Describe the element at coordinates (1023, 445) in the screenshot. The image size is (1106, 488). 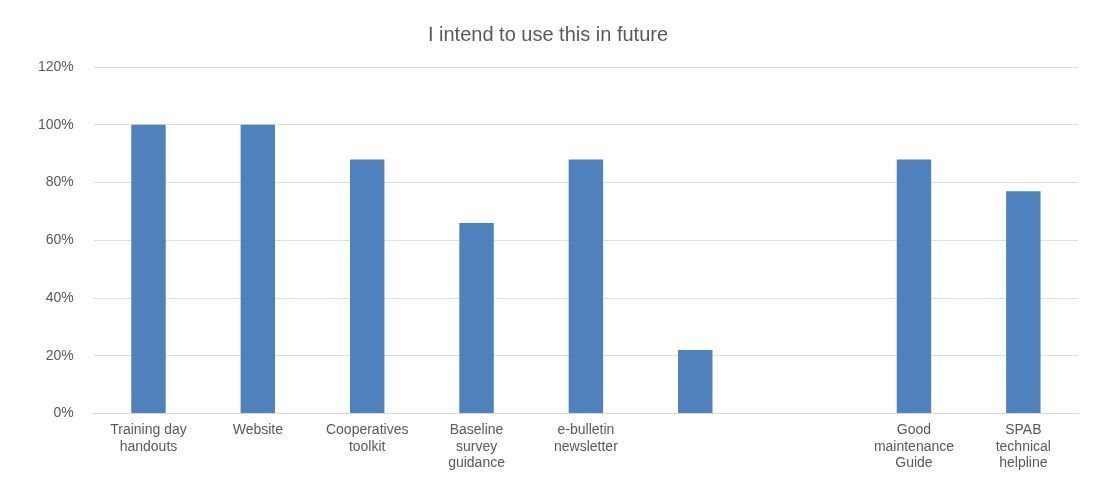
I see `x-tick-label: SPAB technical helpline` at that location.